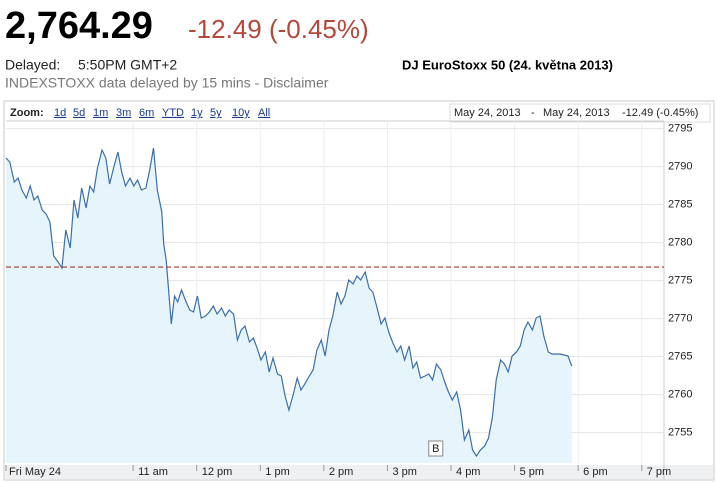  I want to click on zoom-link: 1m, so click(100, 113).